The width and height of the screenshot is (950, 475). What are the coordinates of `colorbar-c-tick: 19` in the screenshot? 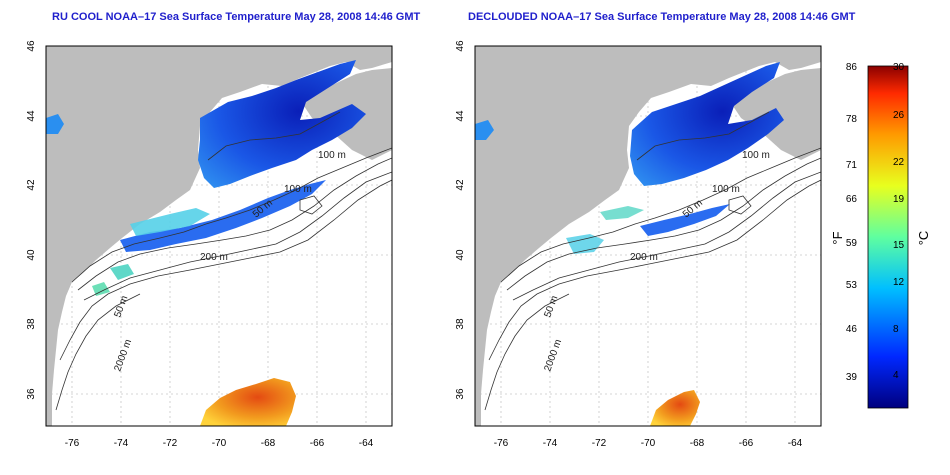 It's located at (899, 199).